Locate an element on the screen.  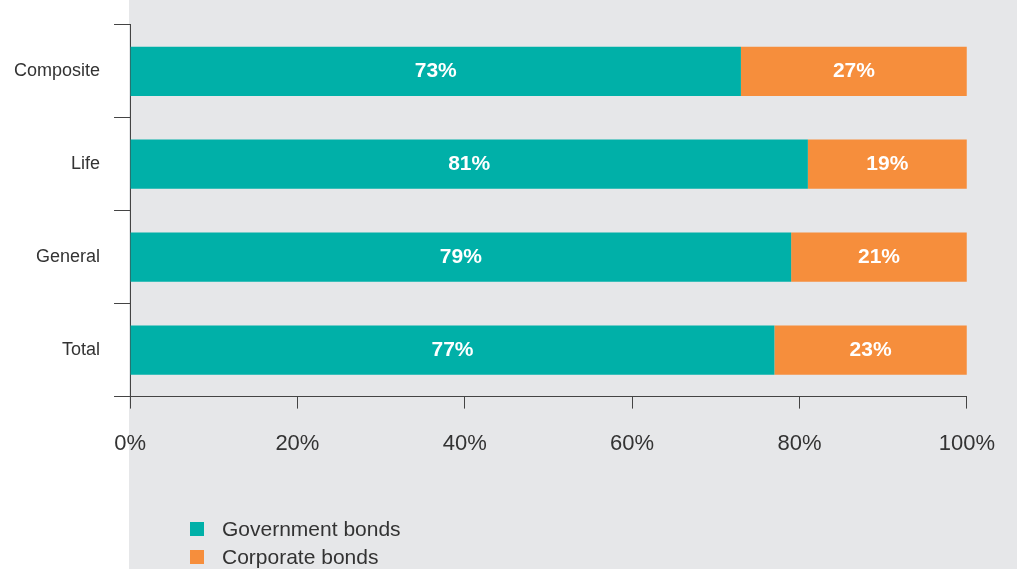
legend-label: Government bonds is located at coordinates (311, 529).